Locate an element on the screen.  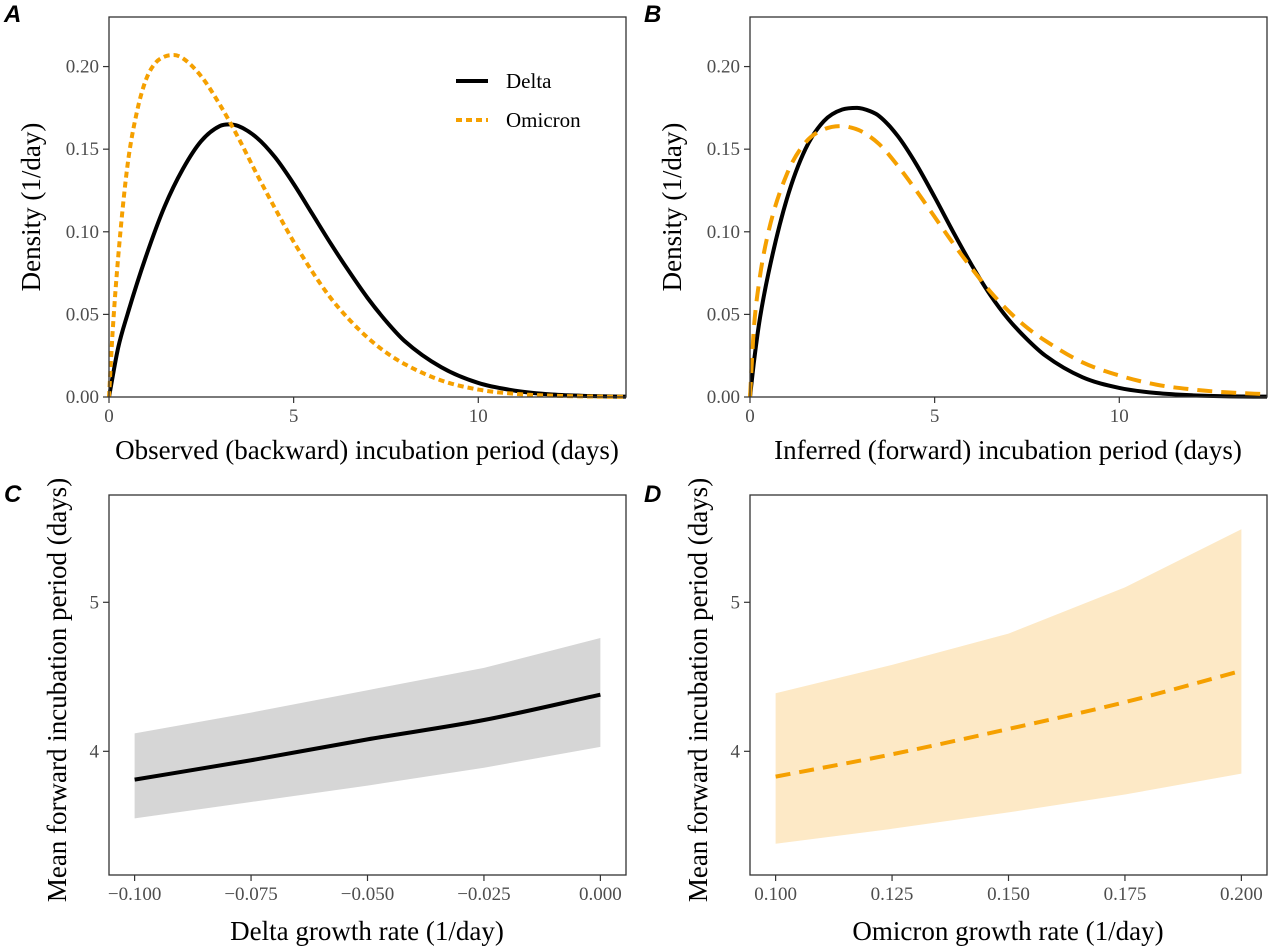
x-tick-label-a: 0 is located at coordinates (109, 416).